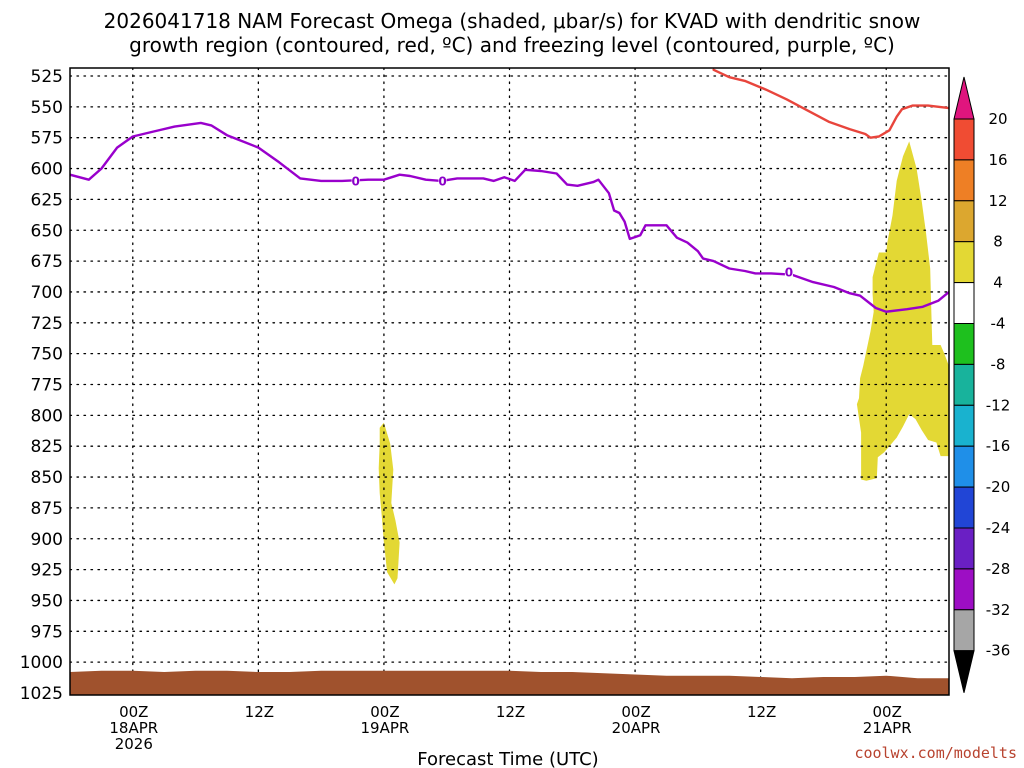 The image size is (1024, 768). Describe the element at coordinates (997, 201) in the screenshot. I see `colorbar-label: 12` at that location.